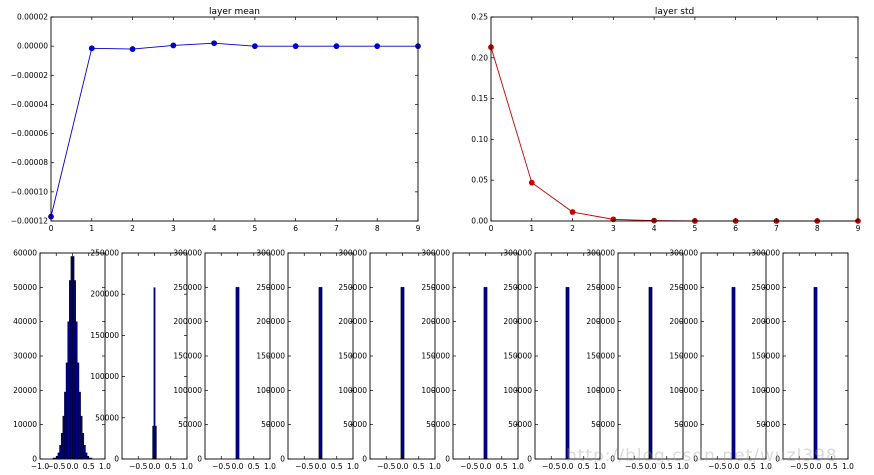 The height and width of the screenshot is (475, 874). I want to click on x-tick-label: 7, so click(776, 228).